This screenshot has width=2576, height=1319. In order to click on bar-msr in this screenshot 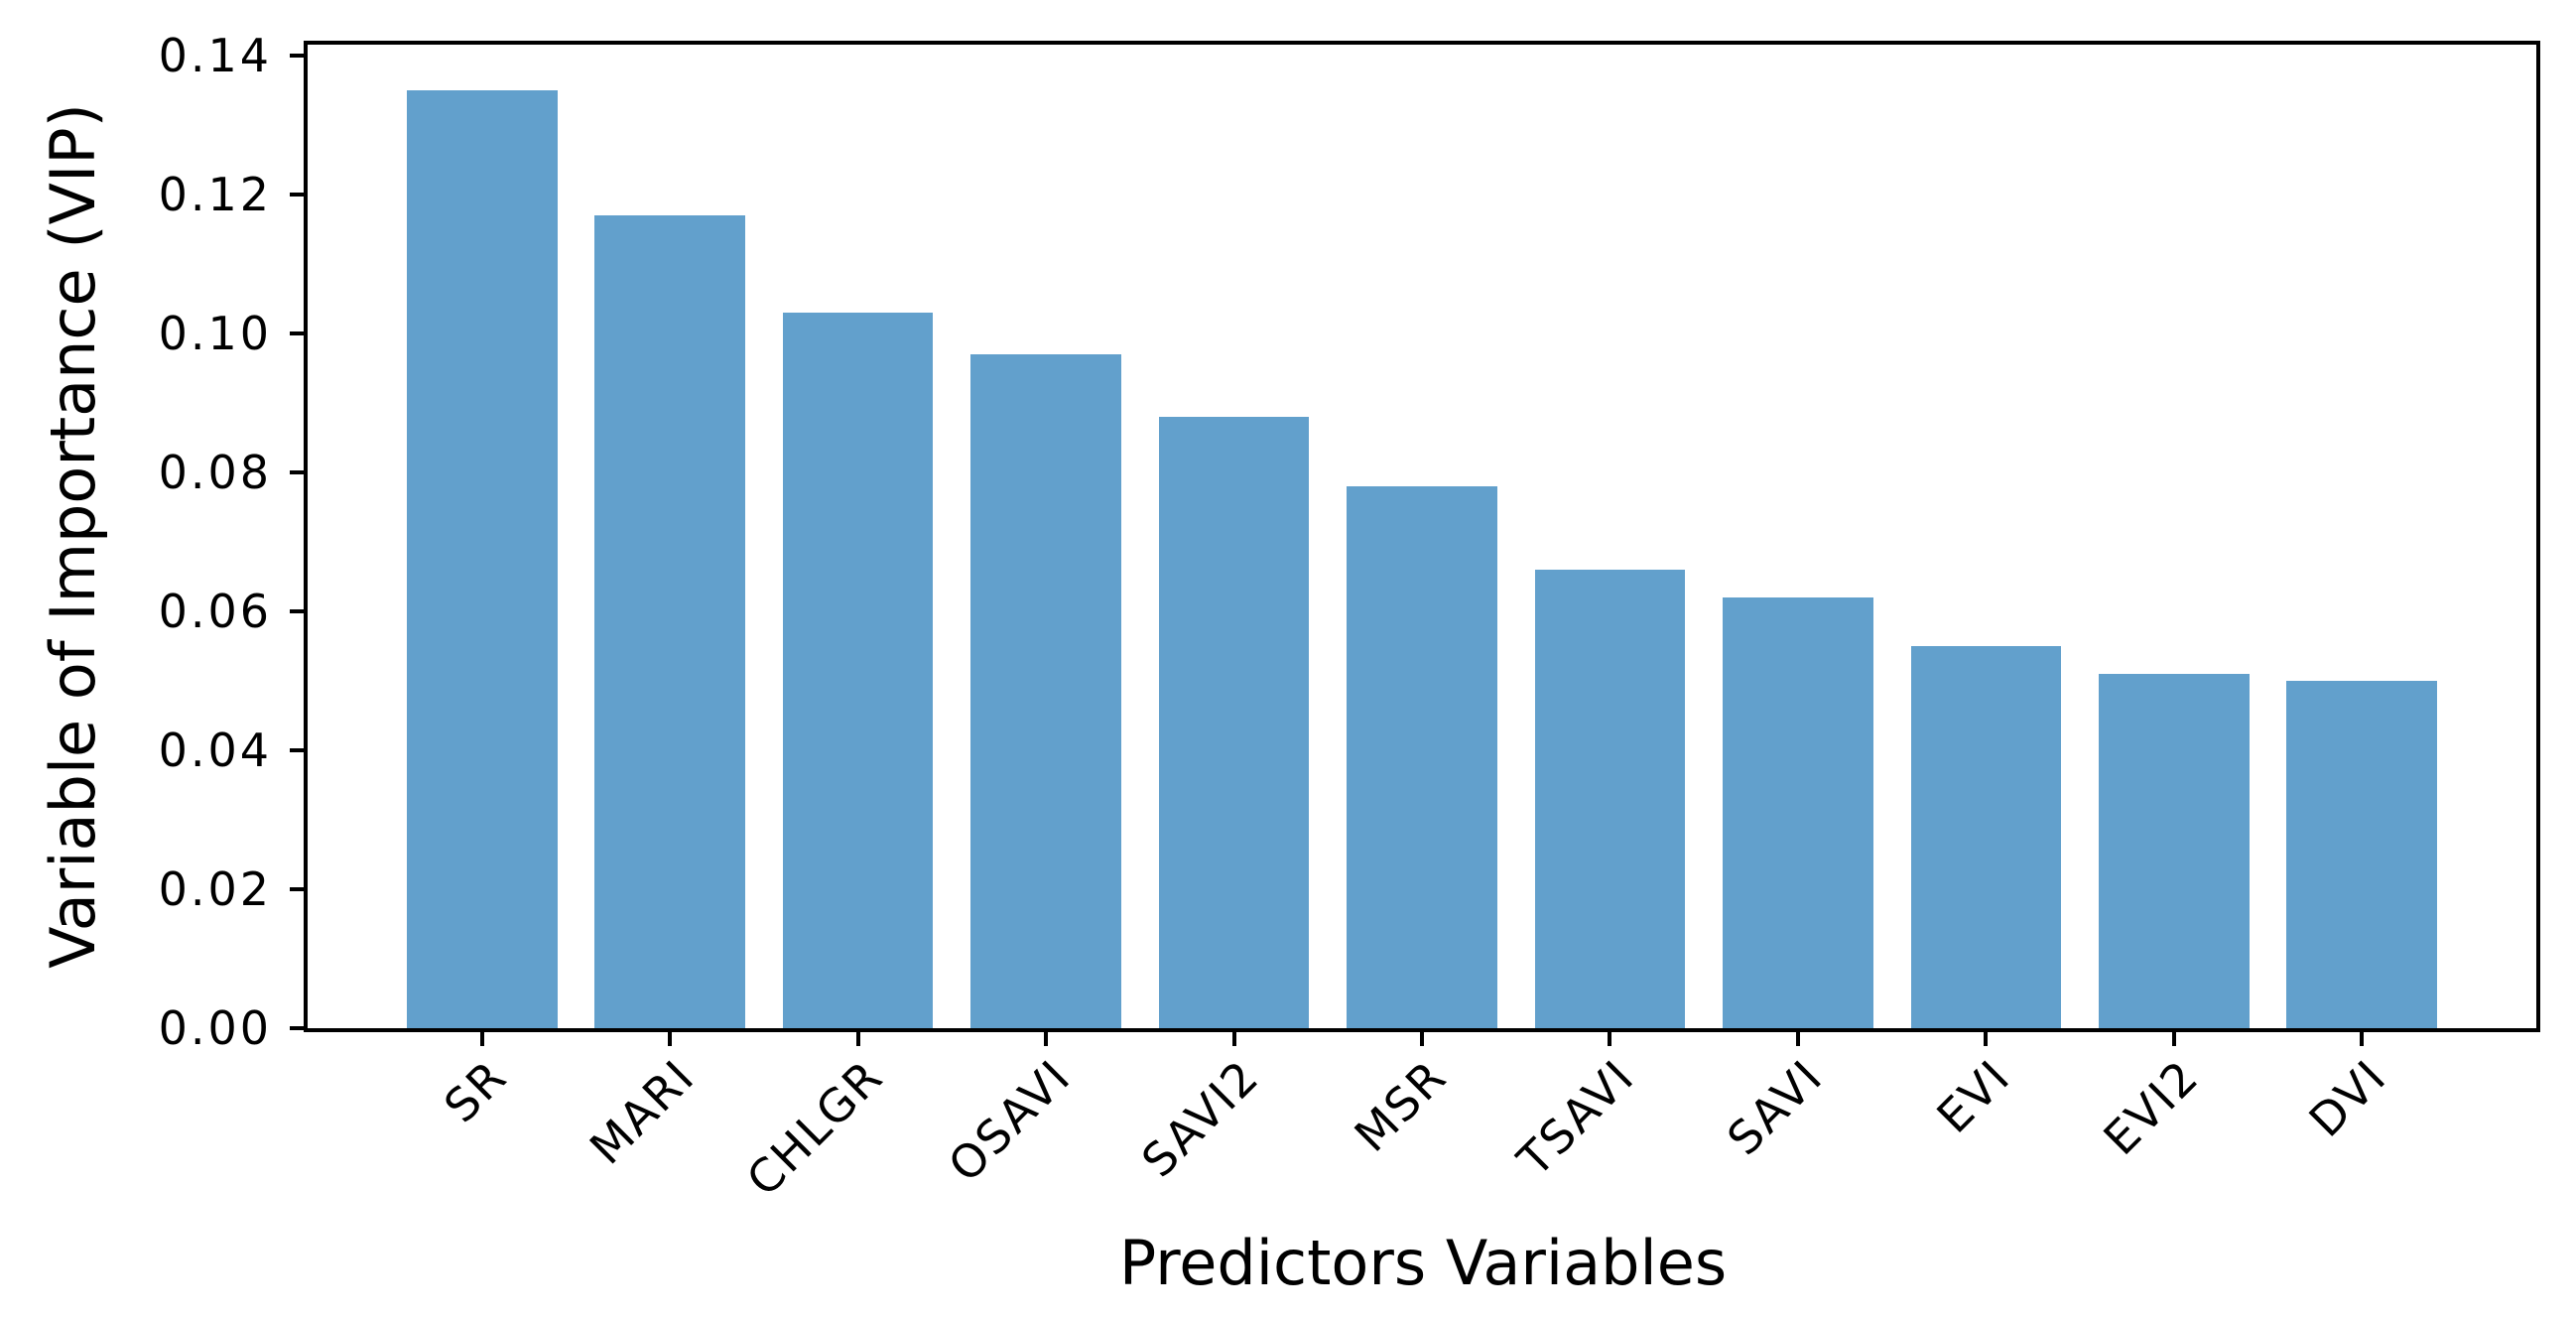, I will do `click(1422, 757)`.